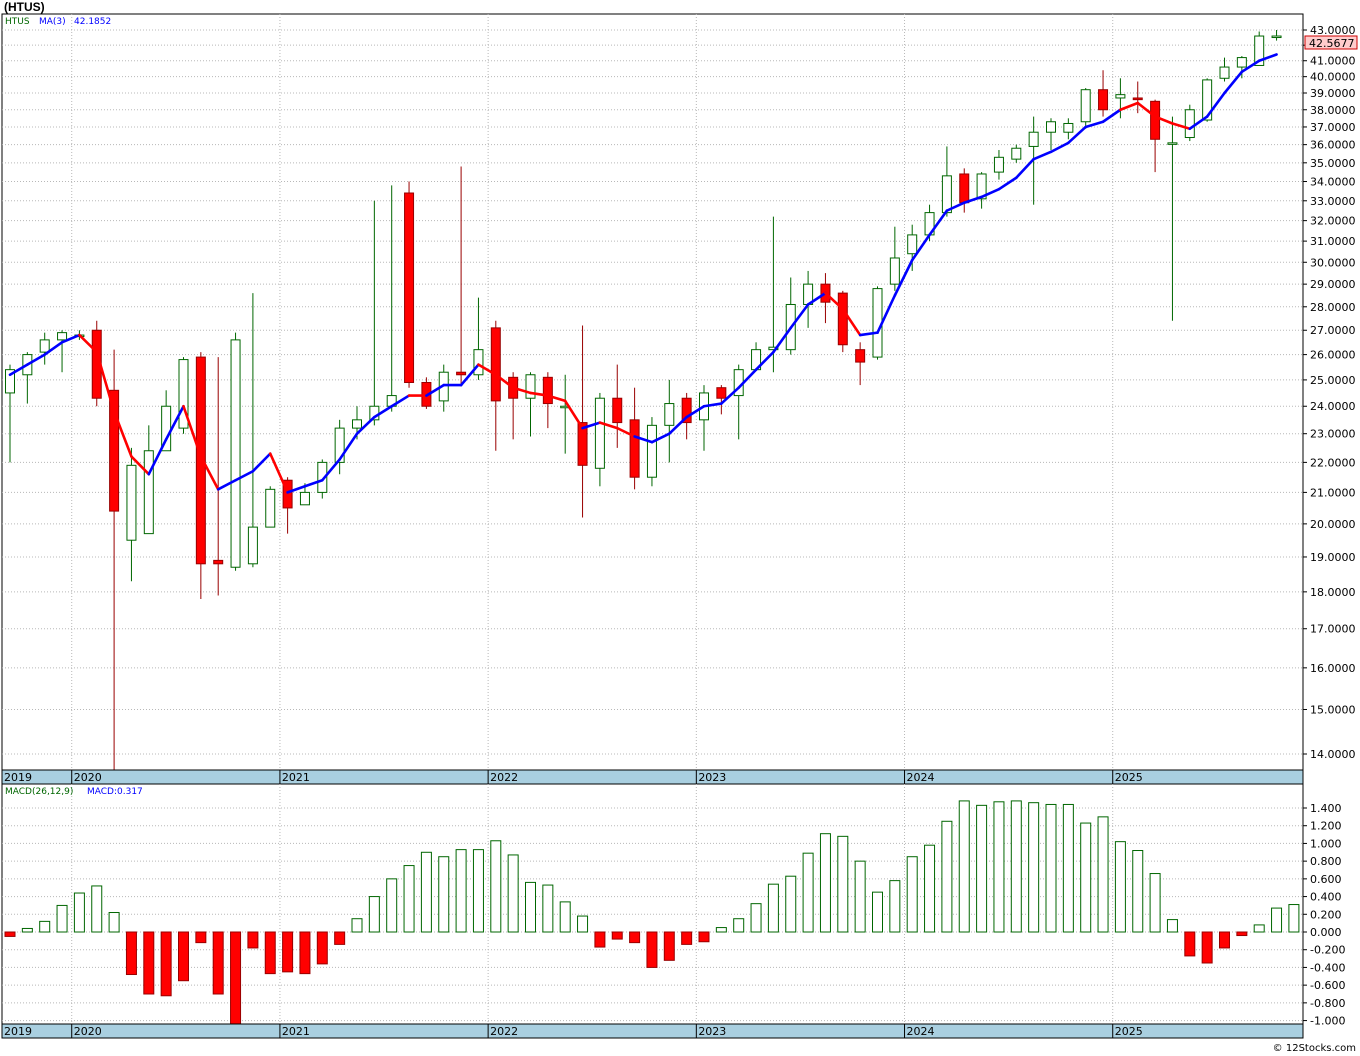 Image resolution: width=1360 pixels, height=1056 pixels. What do you see at coordinates (115, 792) in the screenshot?
I see `macd-legend-value: MACD:0.317` at bounding box center [115, 792].